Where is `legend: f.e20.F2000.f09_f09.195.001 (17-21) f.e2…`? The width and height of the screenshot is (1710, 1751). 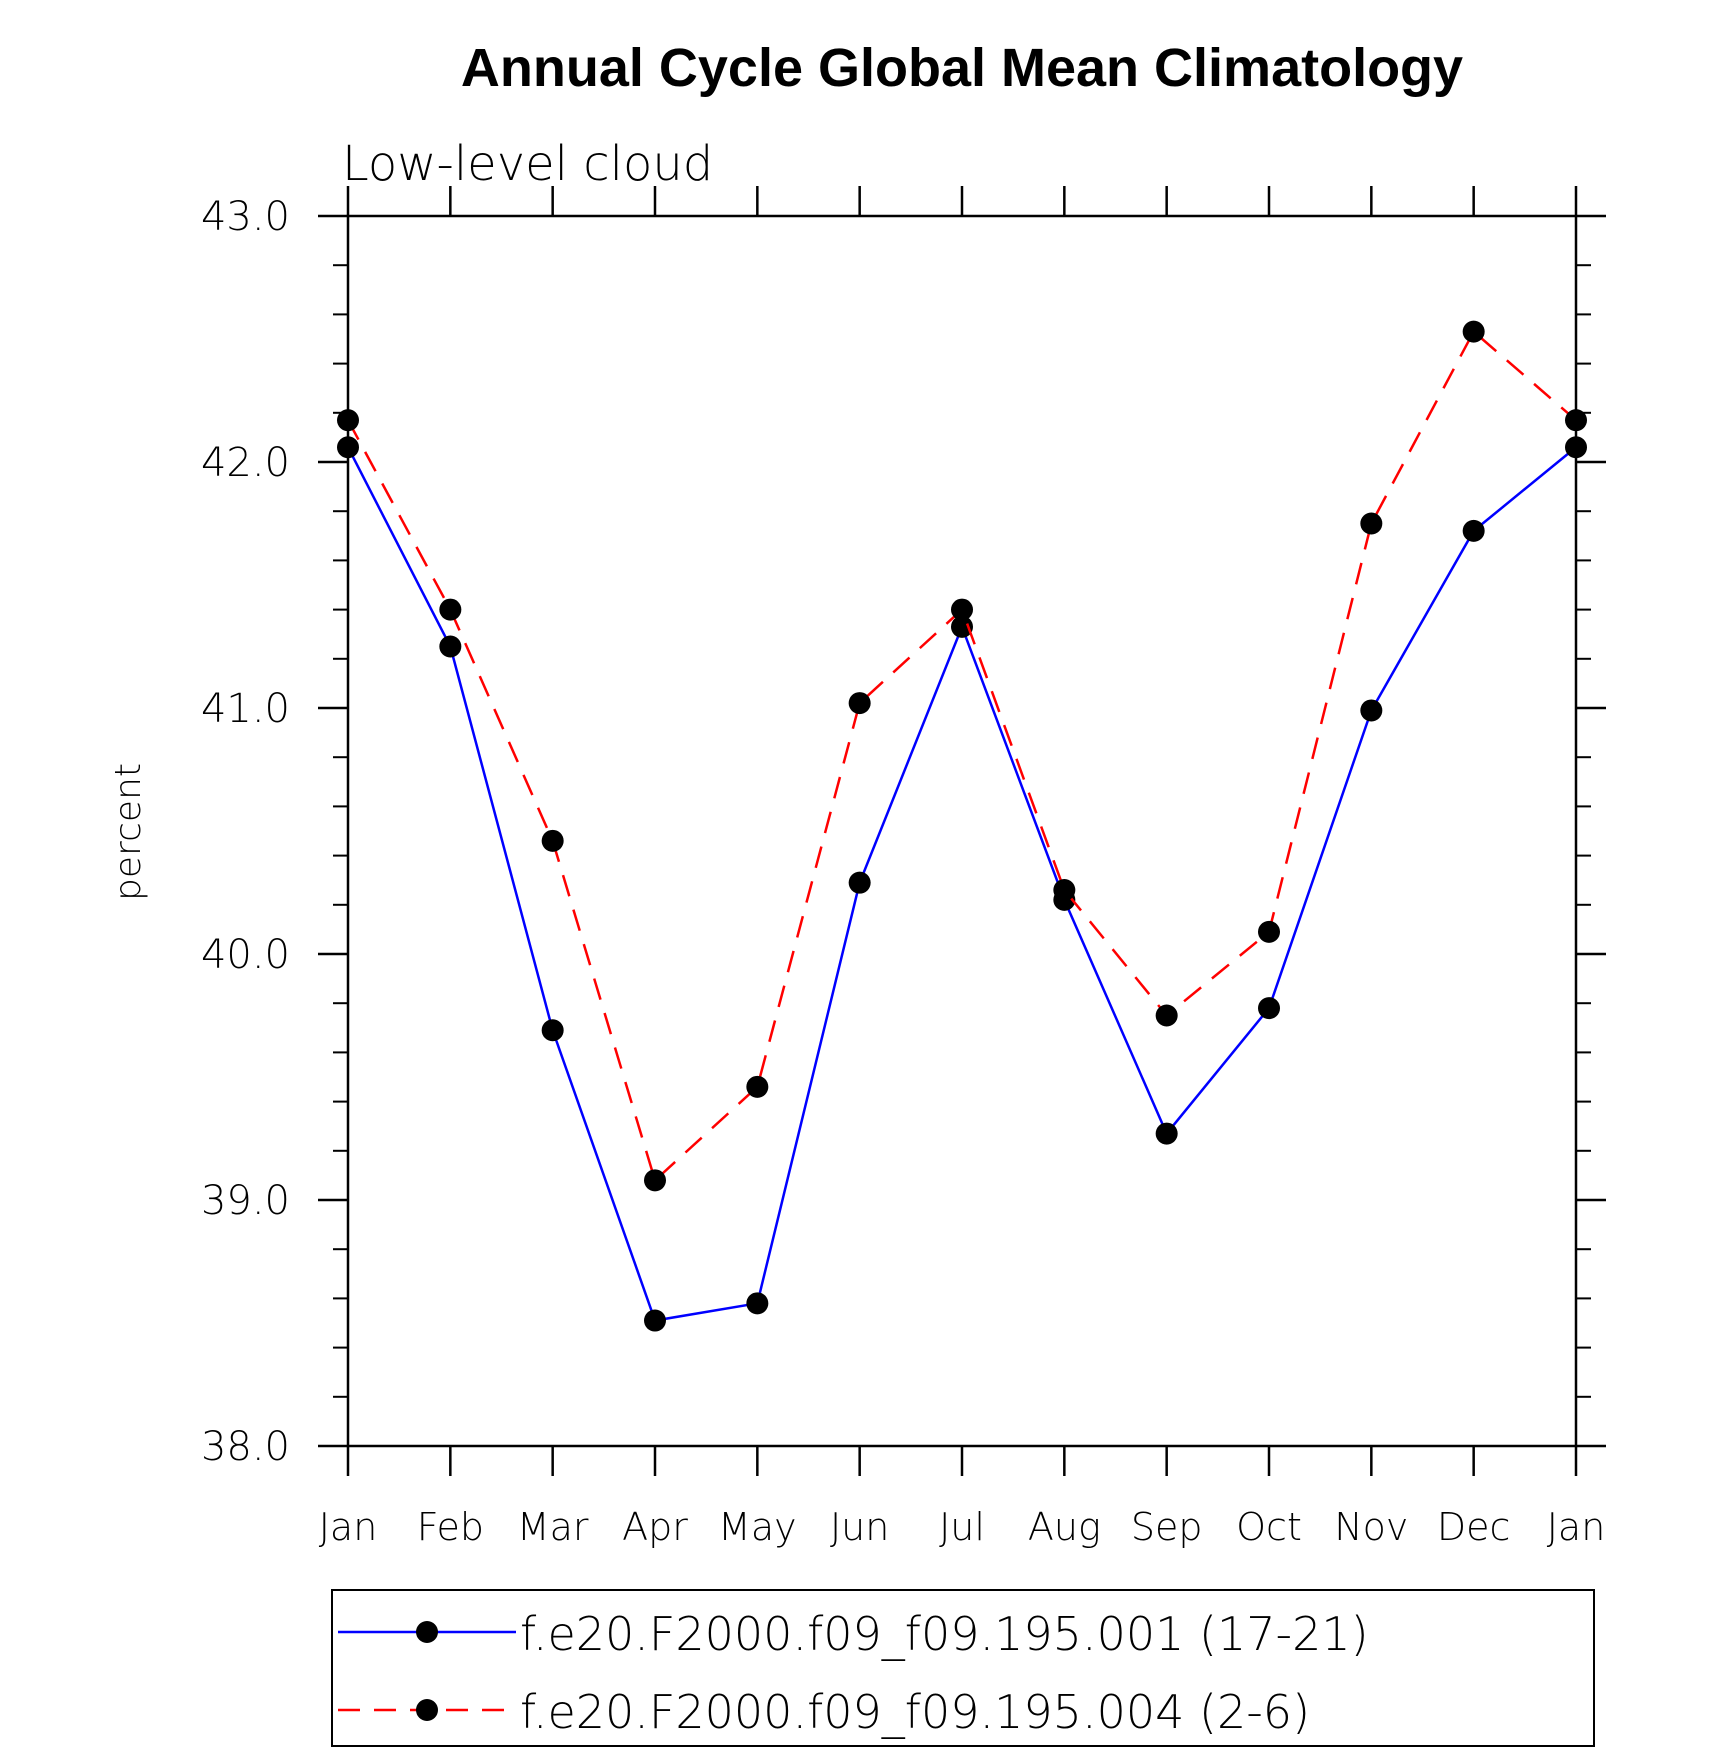
legend: f.e20.F2000.f09_f09.195.001 (17-21) f.e2… is located at coordinates (963, 1668).